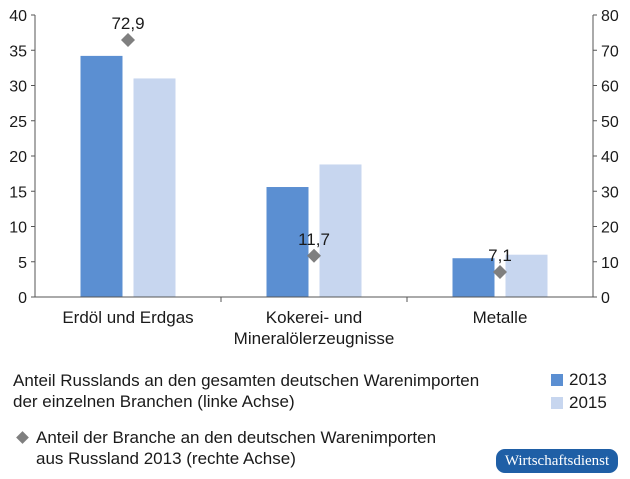  What do you see at coordinates (314, 239) in the screenshot?
I see `marker-value-label: 11,7` at bounding box center [314, 239].